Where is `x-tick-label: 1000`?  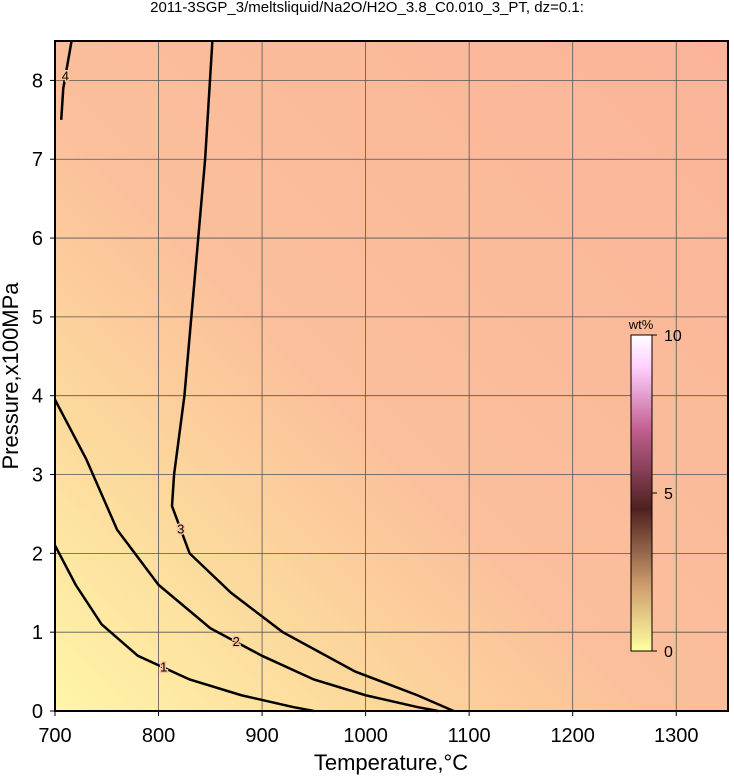
x-tick-label: 1000 is located at coordinates (365, 736).